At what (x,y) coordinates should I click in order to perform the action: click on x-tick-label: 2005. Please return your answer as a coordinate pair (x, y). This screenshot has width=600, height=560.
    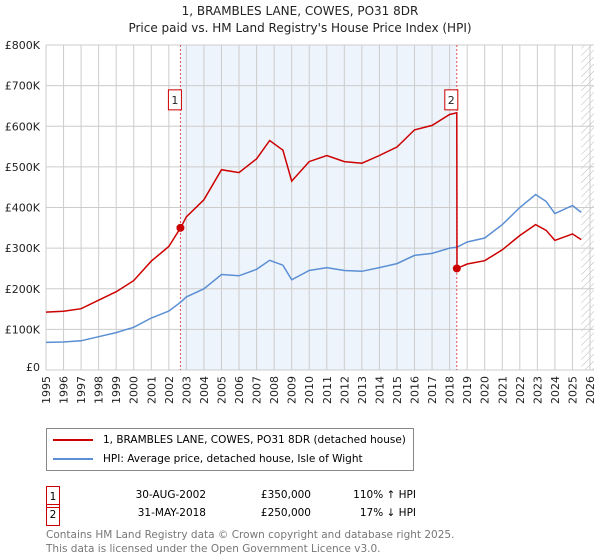
    Looking at the image, I should click on (221, 390).